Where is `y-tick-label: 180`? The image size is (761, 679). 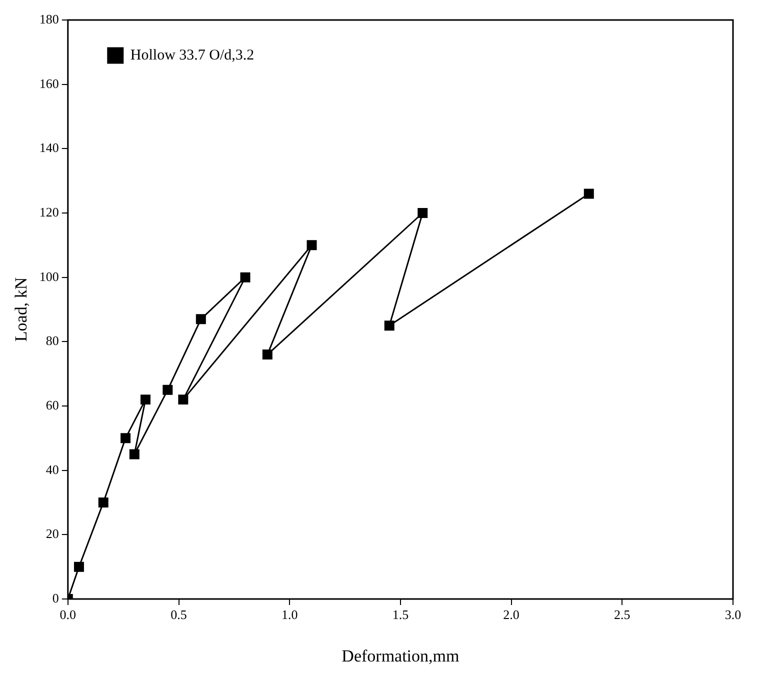 y-tick-label: 180 is located at coordinates (49, 18).